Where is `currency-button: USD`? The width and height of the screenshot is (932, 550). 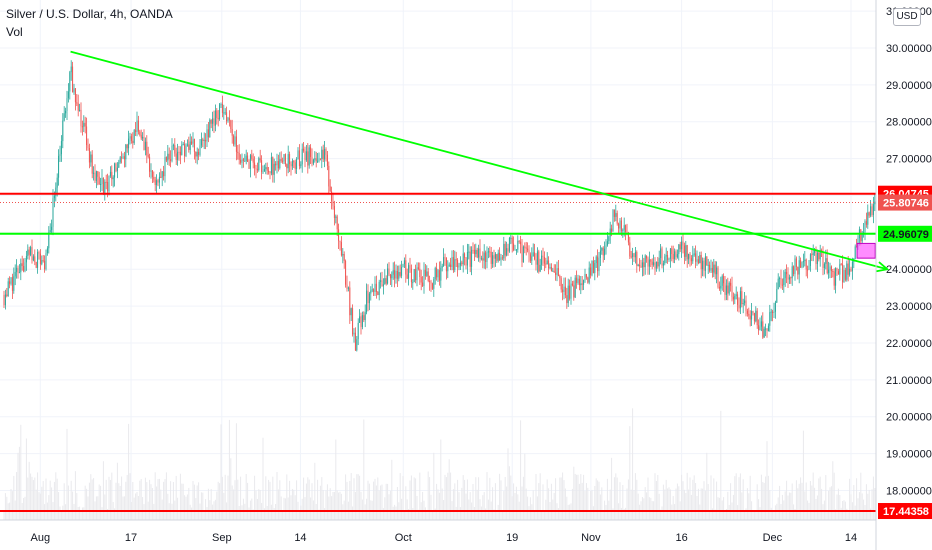 currency-button: USD is located at coordinates (907, 17).